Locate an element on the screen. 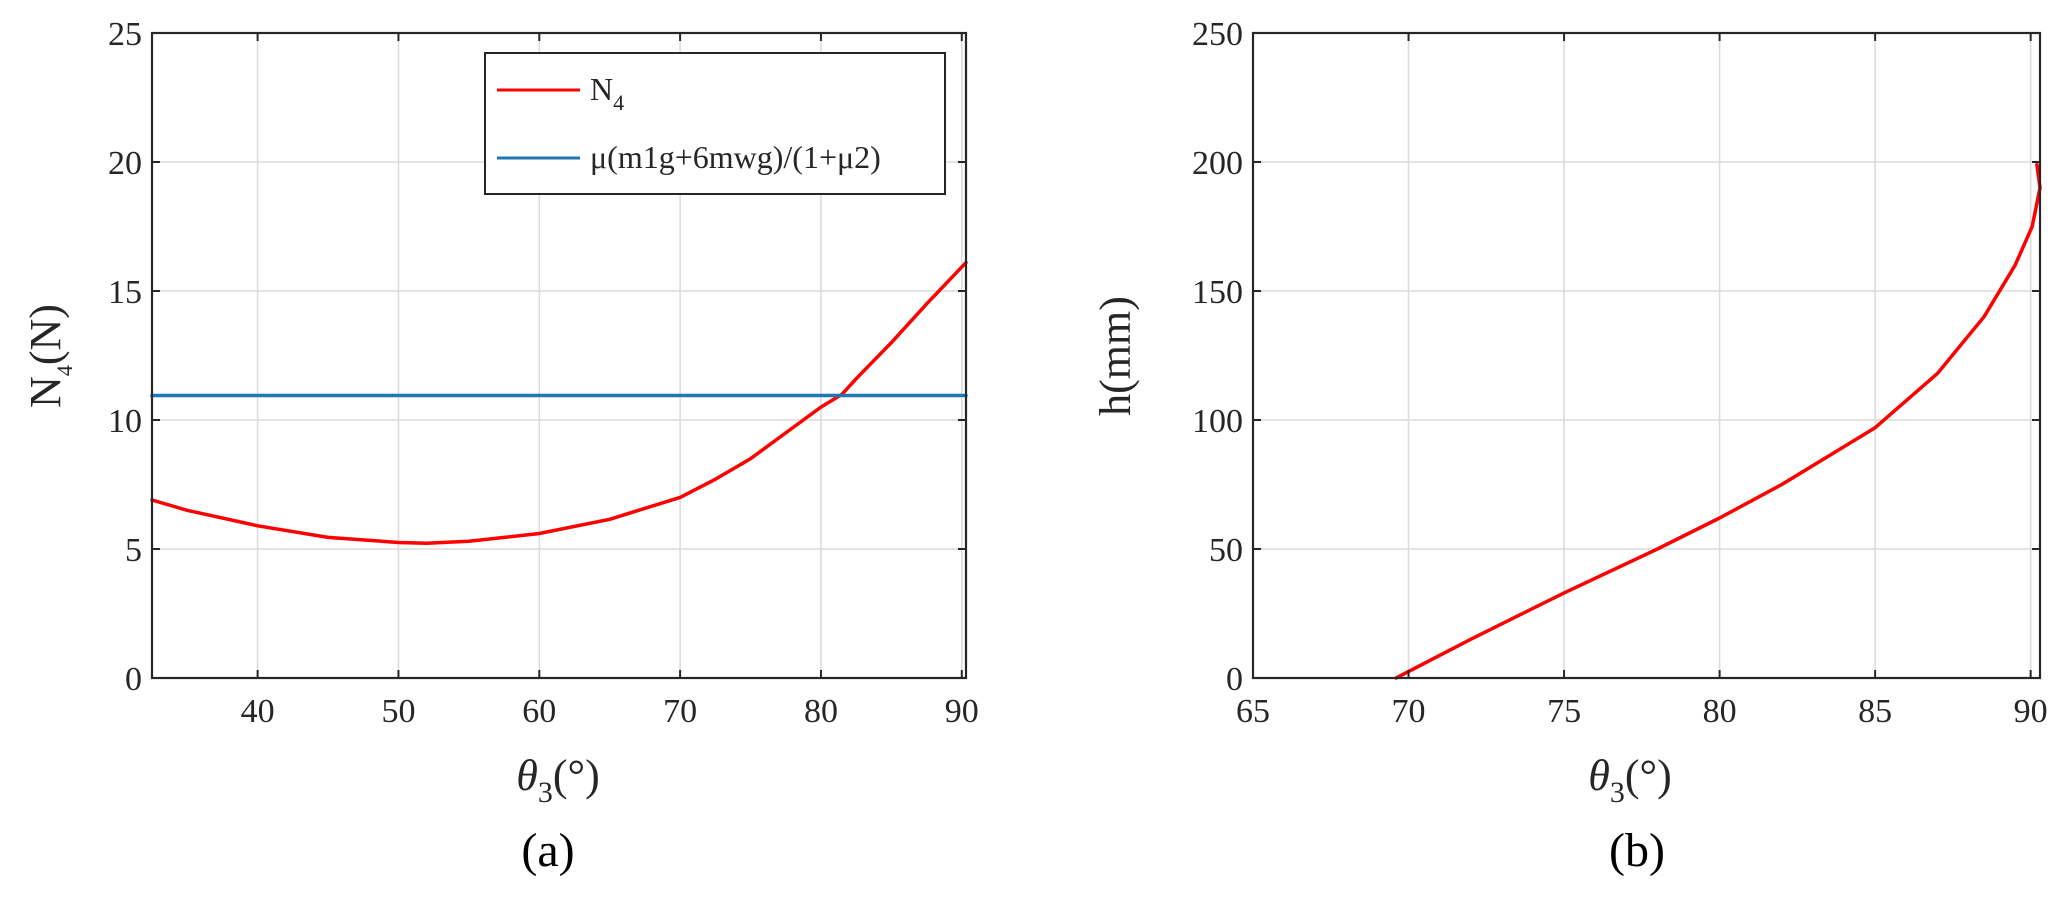  chart-b-y-tick-label: 100 is located at coordinates (1217, 421).